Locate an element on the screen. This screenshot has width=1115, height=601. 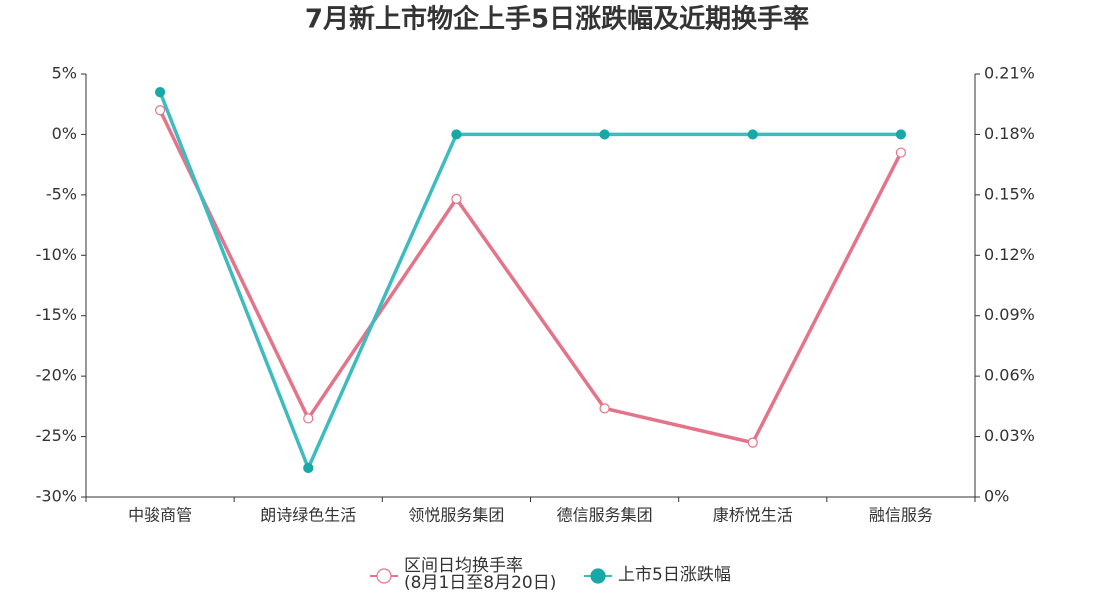
x-tick-label: 德信服务集团 is located at coordinates (605, 515).